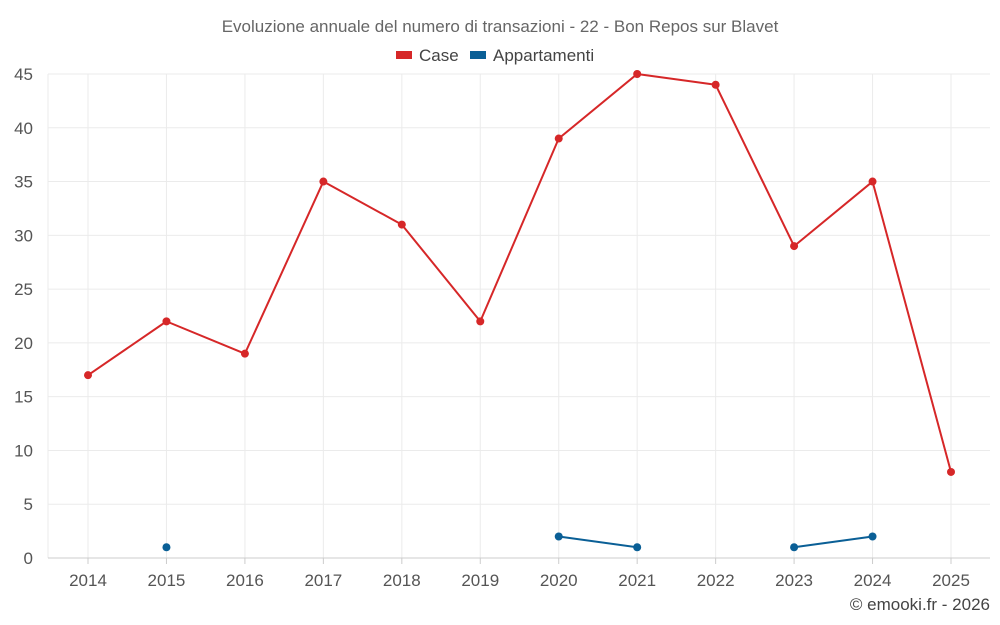 The image size is (1000, 625). What do you see at coordinates (167, 580) in the screenshot?
I see `x-tick-label: 2015` at bounding box center [167, 580].